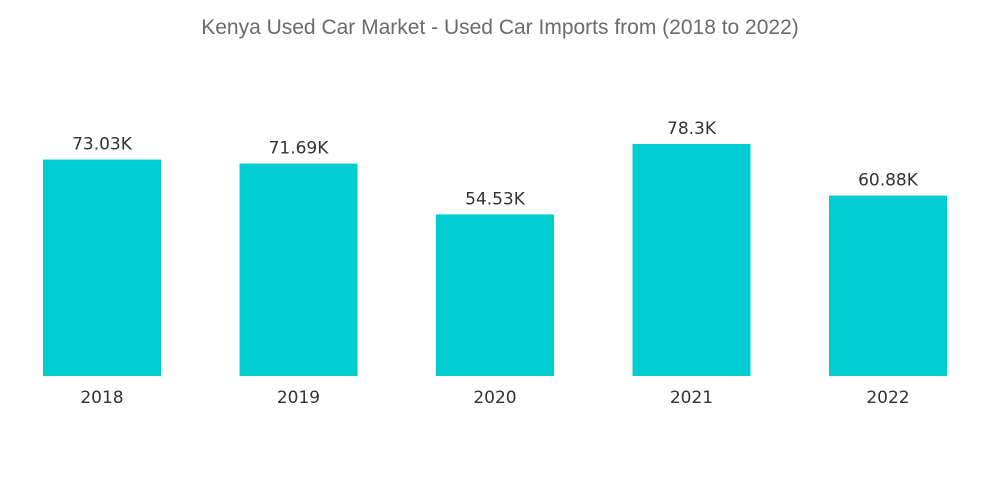  I want to click on bar-2020, so click(495, 295).